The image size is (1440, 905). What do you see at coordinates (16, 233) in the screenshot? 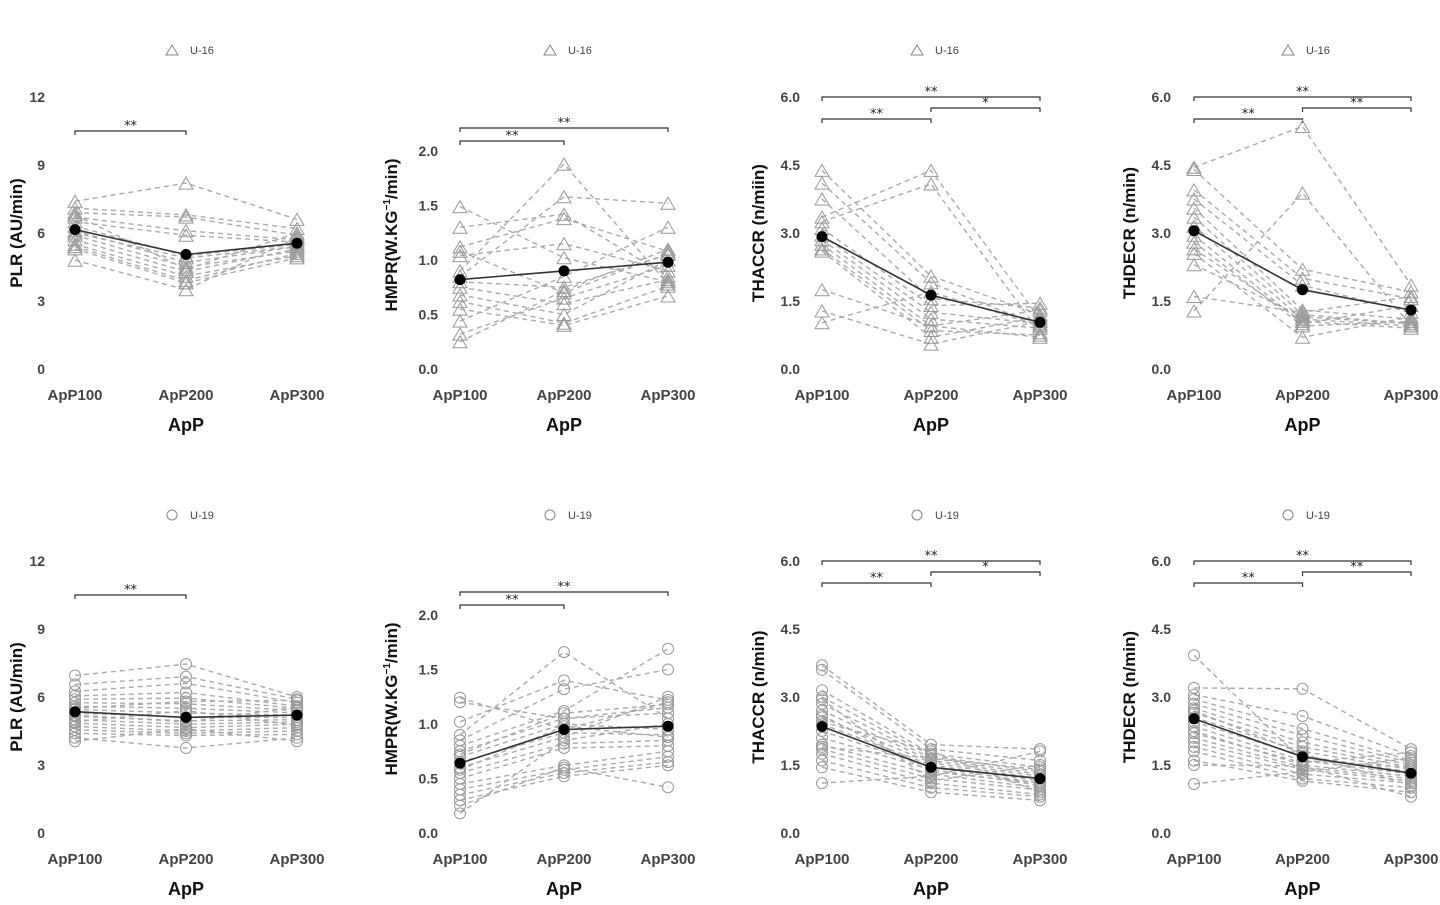
I see `y-axis-label: PLR (AU/min)` at bounding box center [16, 233].